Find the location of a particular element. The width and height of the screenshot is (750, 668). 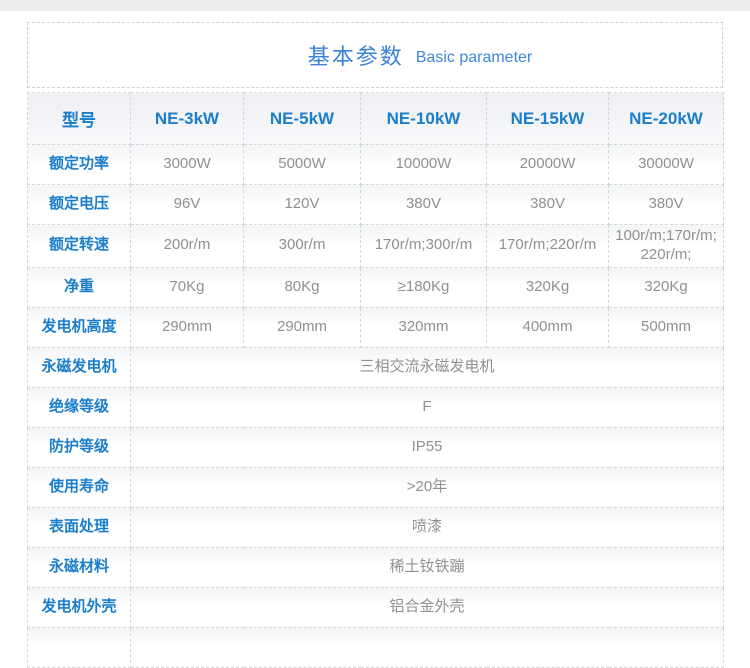

common-row-pm-material: 永磁材料 稀土钕铁蹦 is located at coordinates (375, 567).